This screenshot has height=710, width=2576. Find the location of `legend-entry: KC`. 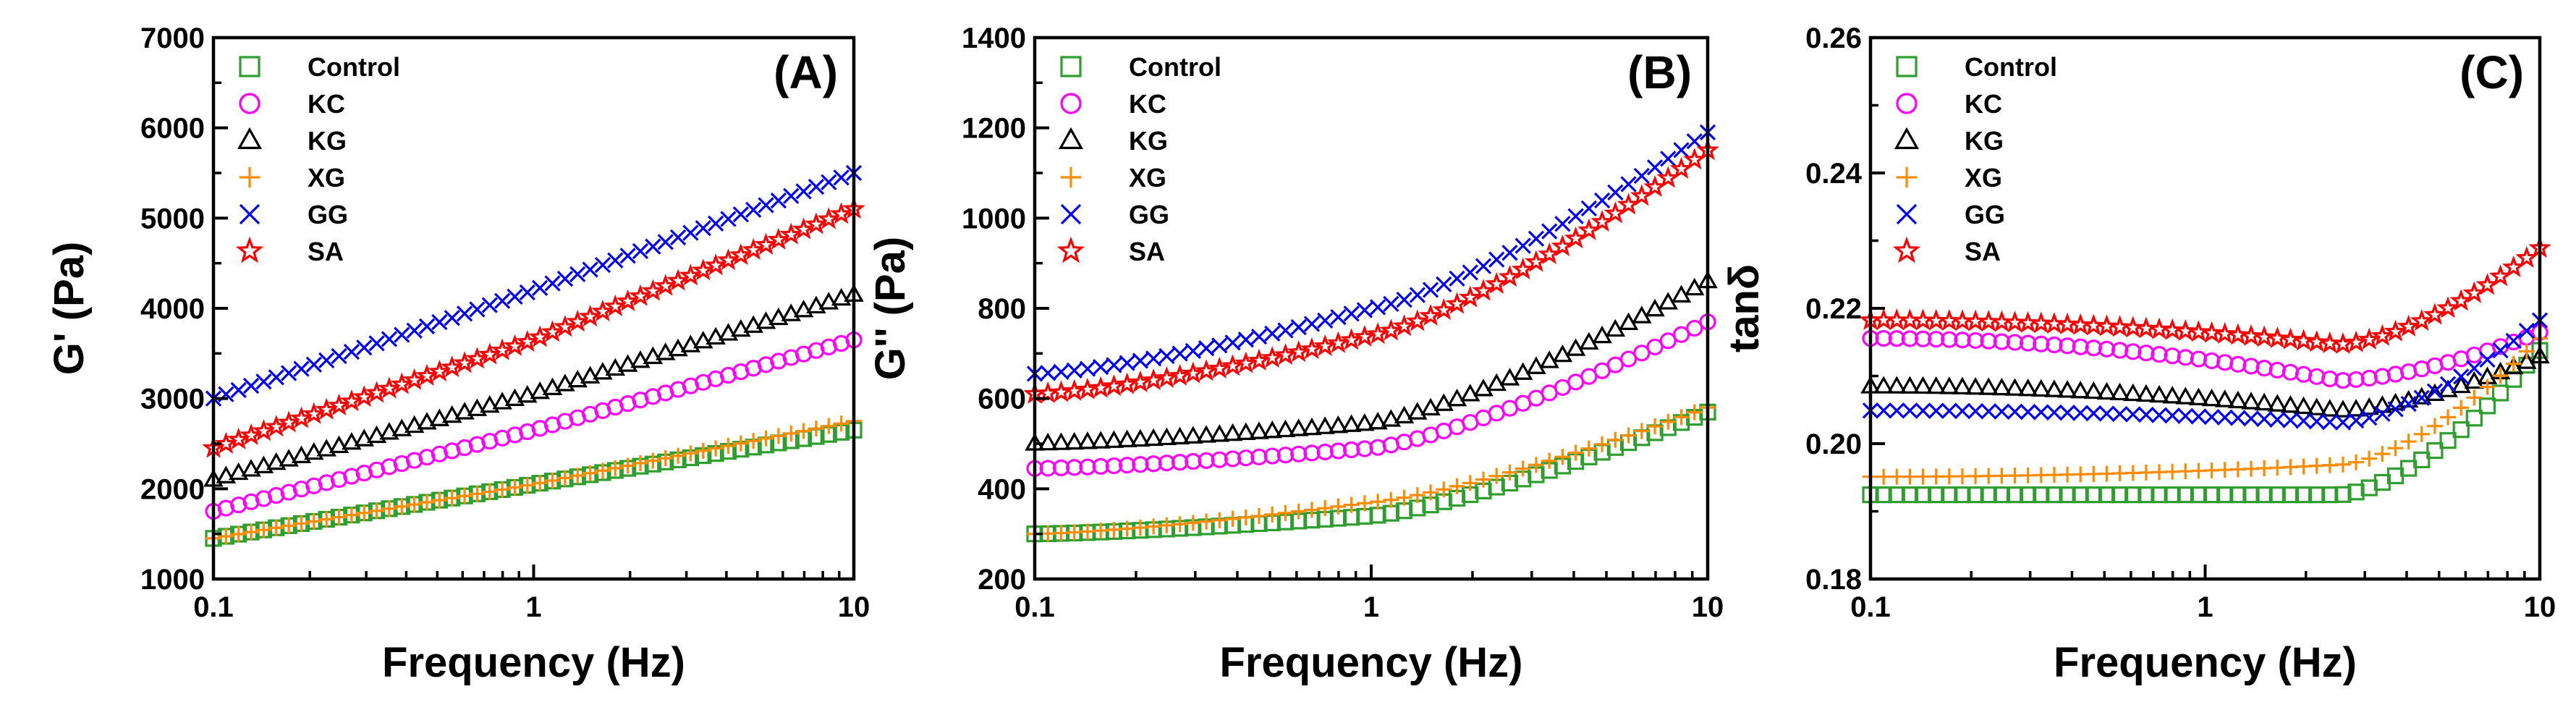

legend-entry: KC is located at coordinates (1984, 104).